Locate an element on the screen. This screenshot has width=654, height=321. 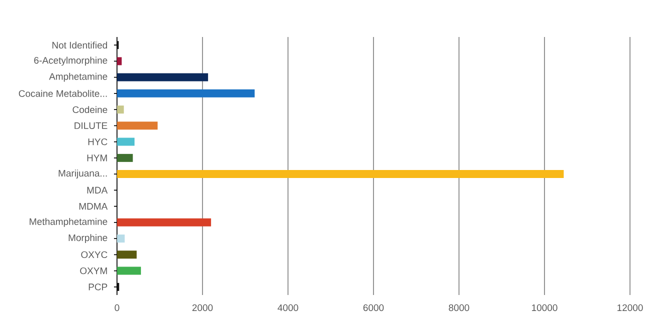
x-tick-label: 8000 is located at coordinates (459, 308).